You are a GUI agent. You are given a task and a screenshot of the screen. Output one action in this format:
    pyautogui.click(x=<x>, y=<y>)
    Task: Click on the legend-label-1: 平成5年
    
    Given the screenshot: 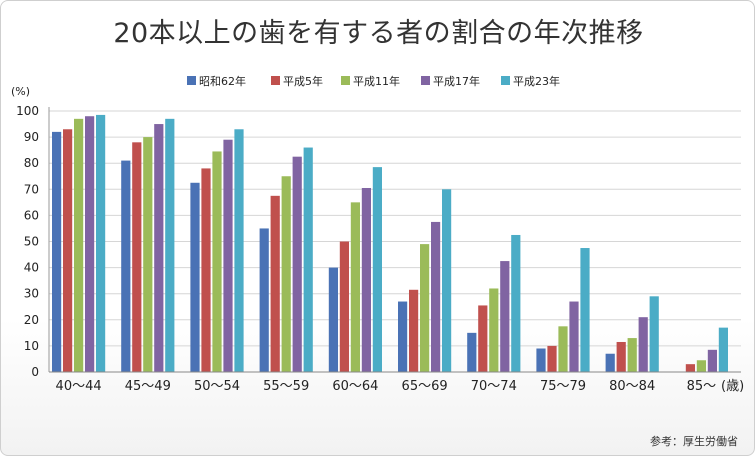 What is the action you would take?
    pyautogui.click(x=303, y=81)
    